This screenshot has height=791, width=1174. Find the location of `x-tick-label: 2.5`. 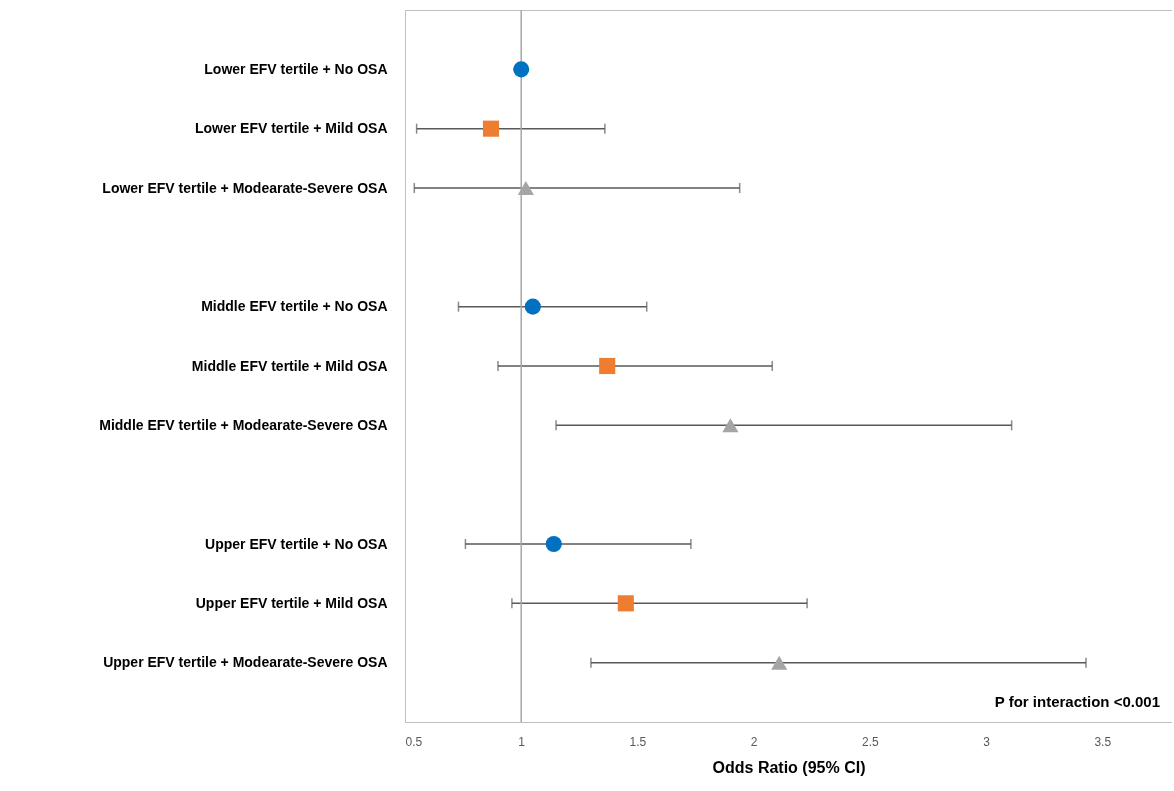

x-tick-label: 2.5 is located at coordinates (871, 741).